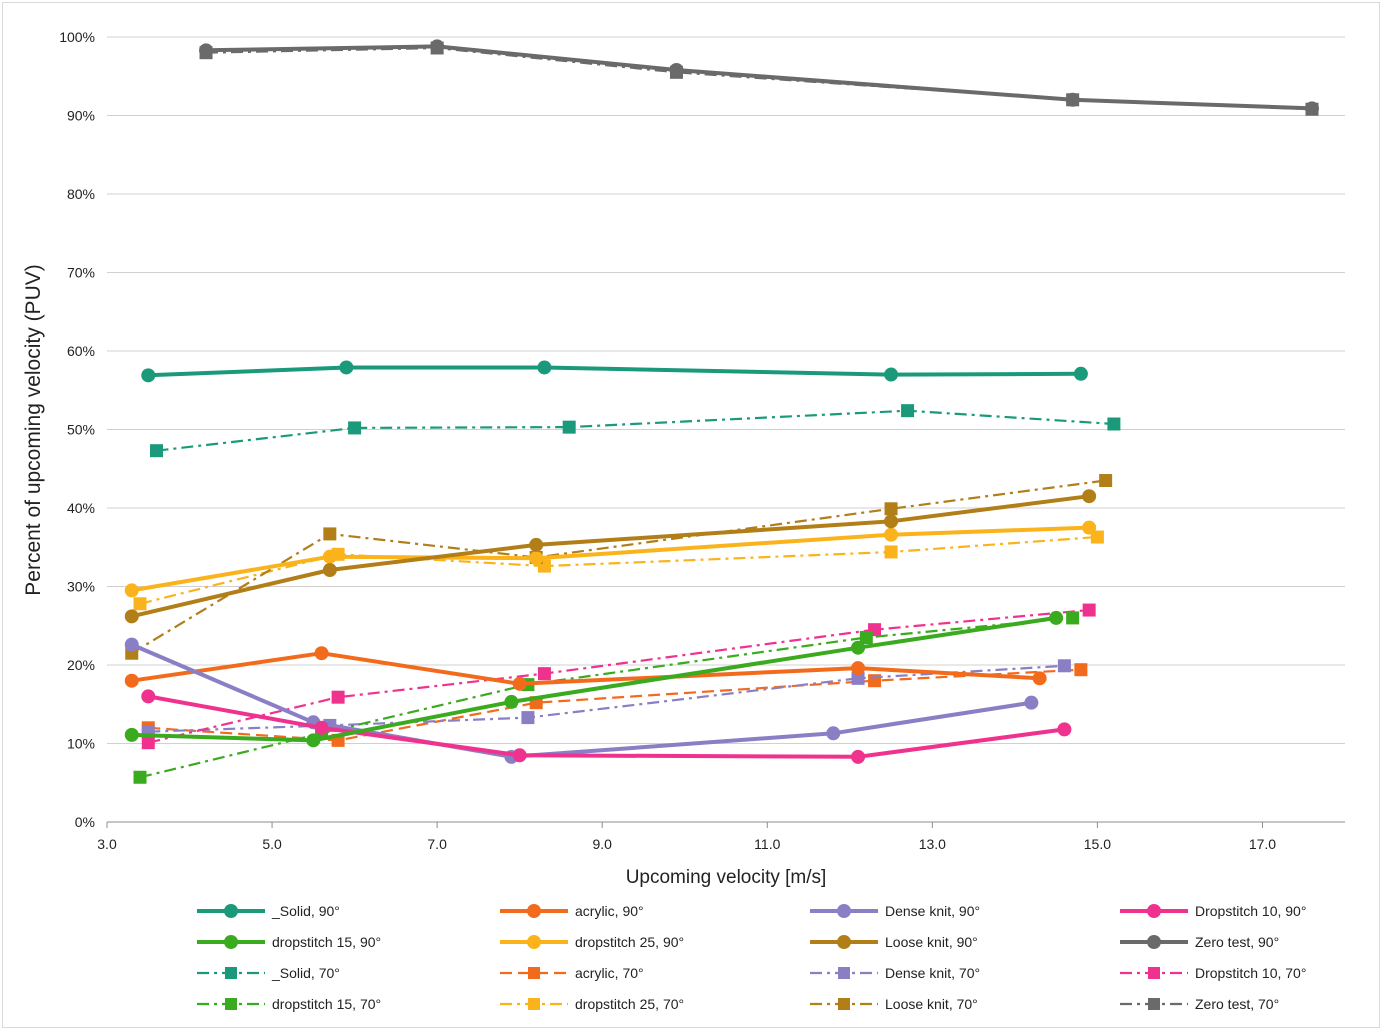  Describe the element at coordinates (1250, 973) in the screenshot. I see `legend-label: Dropstitch 10, 70°` at that location.